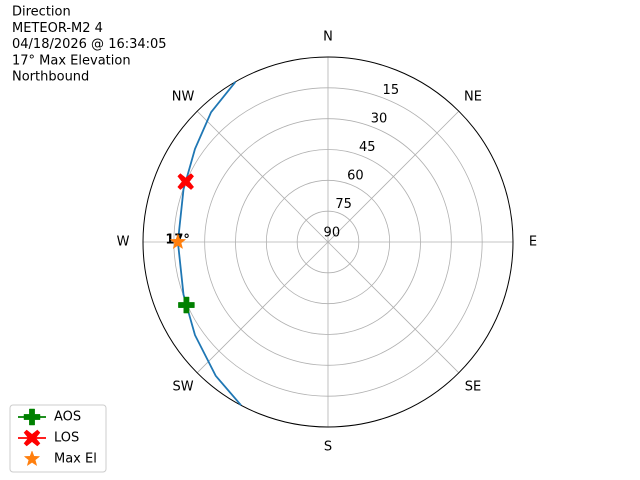 The image size is (640, 480). I want to click on theta-tick-label: NE, so click(473, 97).